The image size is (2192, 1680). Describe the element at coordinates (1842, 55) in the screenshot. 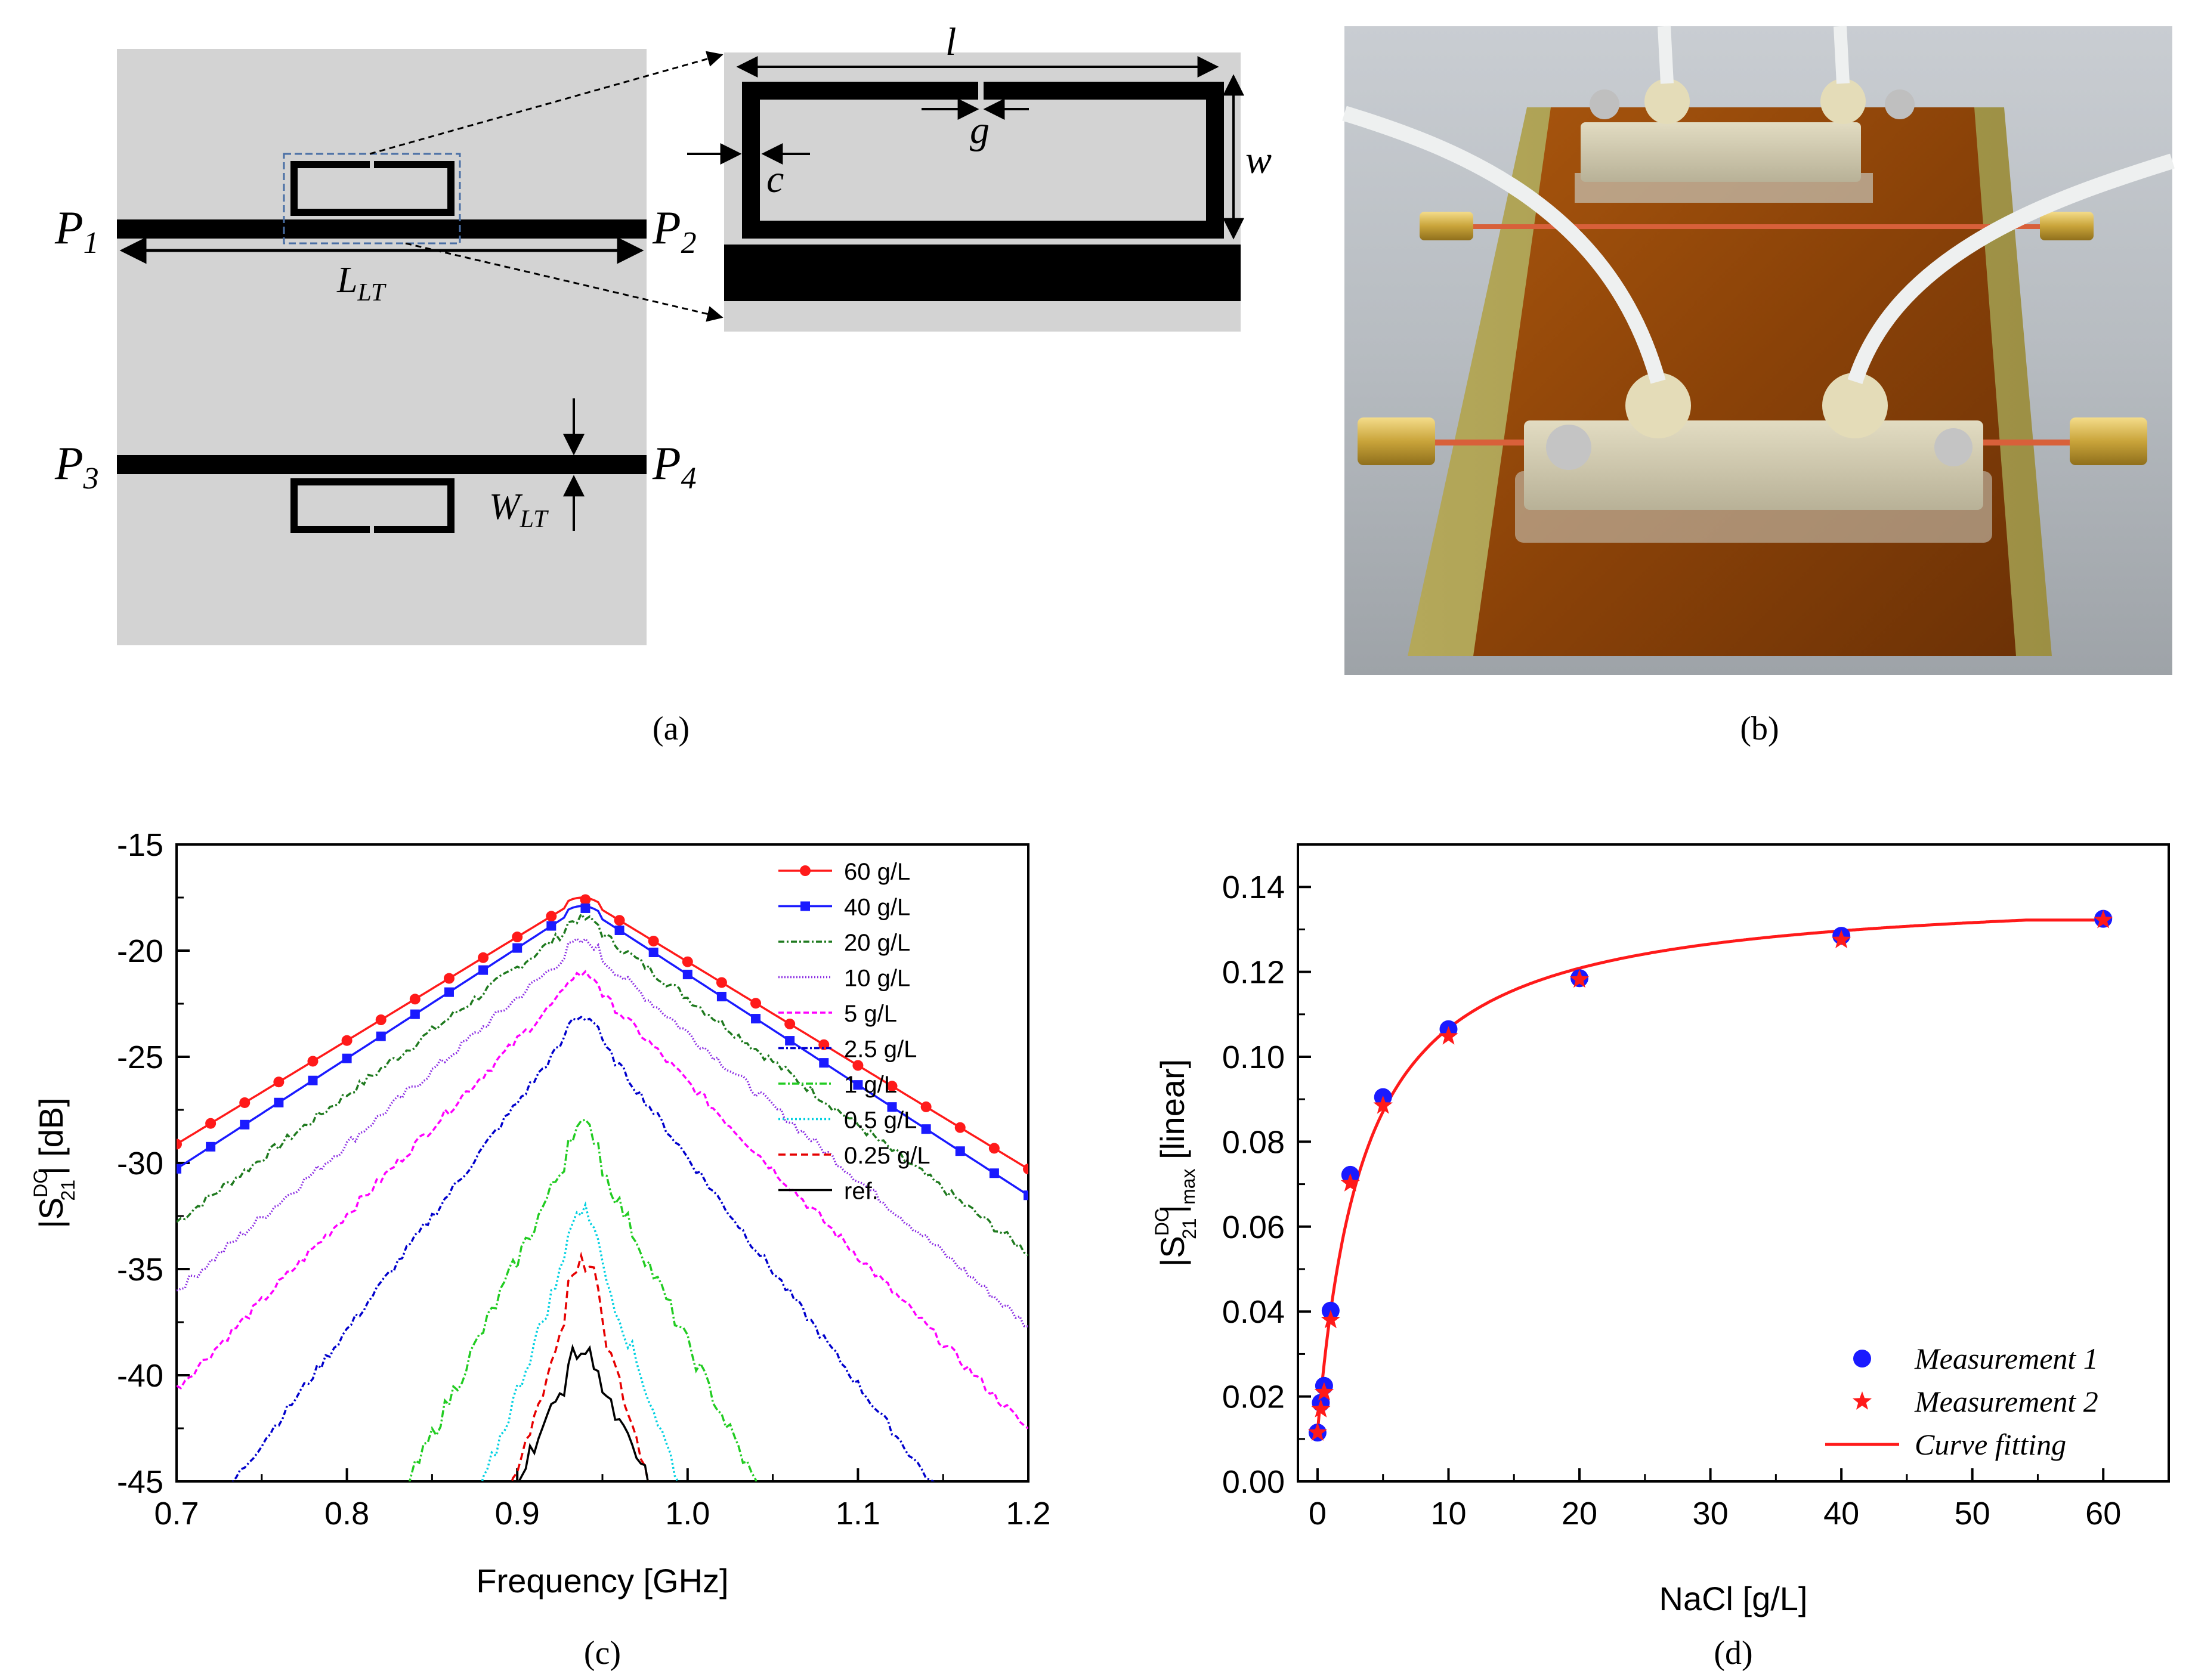

I see `tube-top-right` at that location.